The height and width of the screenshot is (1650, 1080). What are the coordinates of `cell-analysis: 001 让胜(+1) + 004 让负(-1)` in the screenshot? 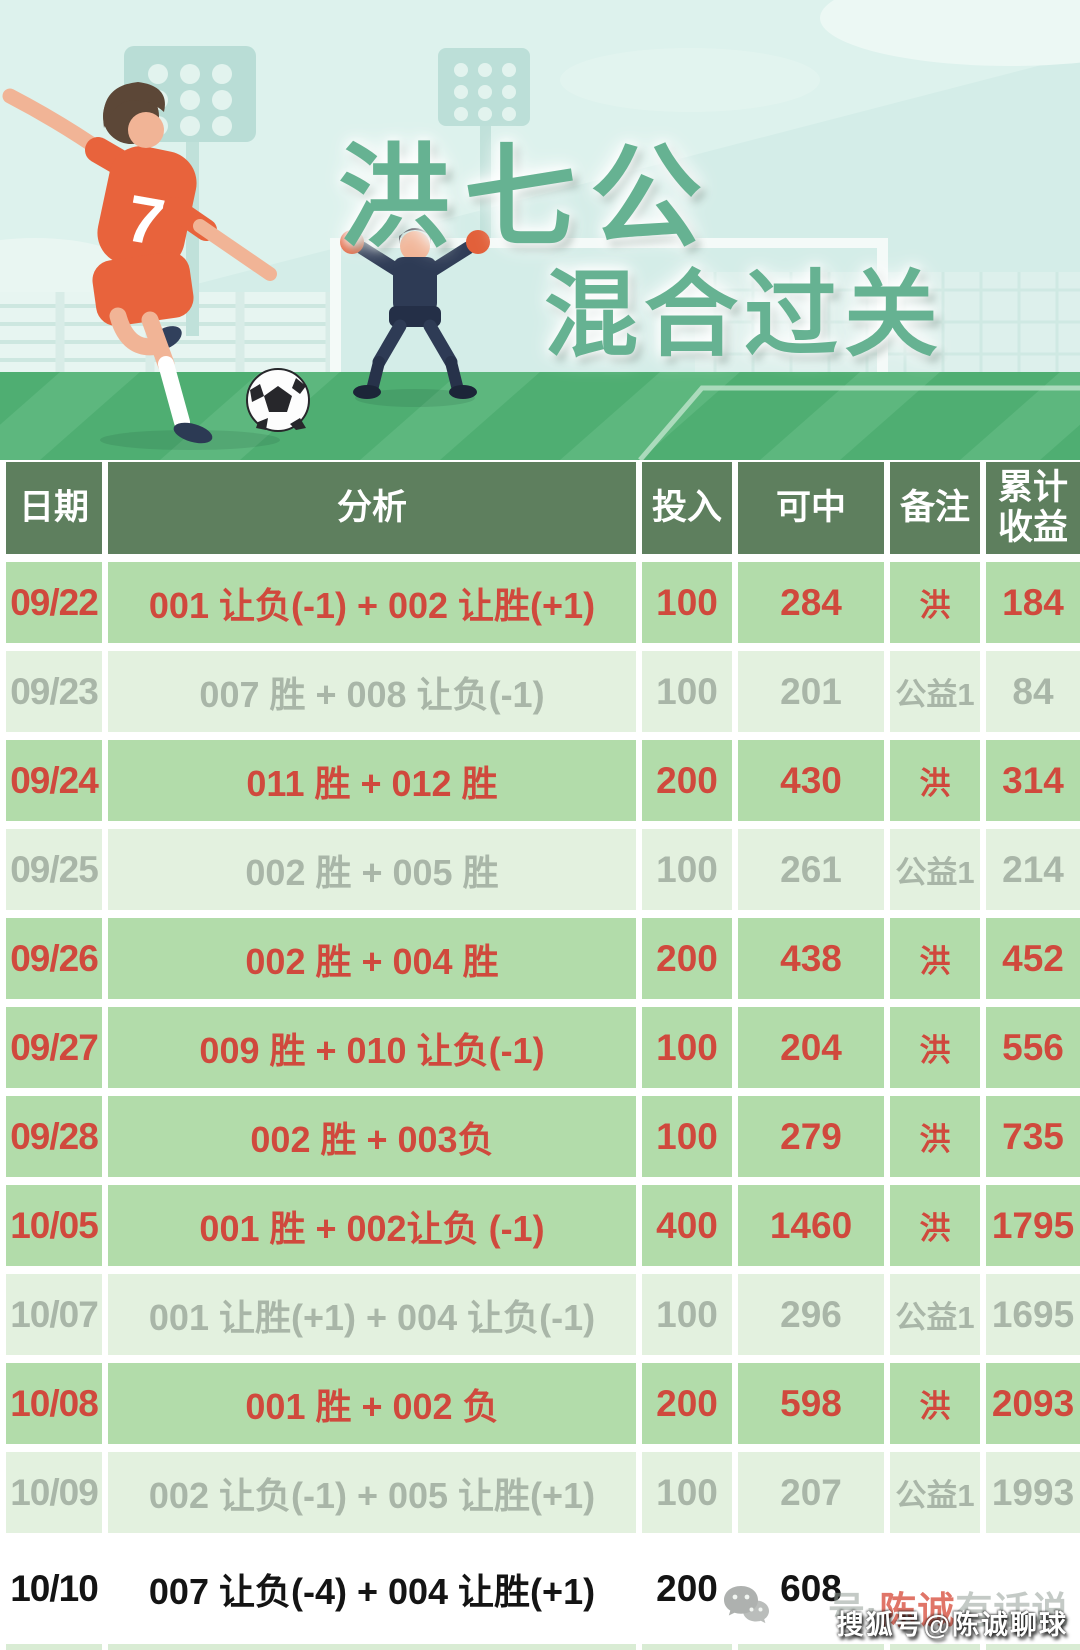 It's located at (372, 1314).